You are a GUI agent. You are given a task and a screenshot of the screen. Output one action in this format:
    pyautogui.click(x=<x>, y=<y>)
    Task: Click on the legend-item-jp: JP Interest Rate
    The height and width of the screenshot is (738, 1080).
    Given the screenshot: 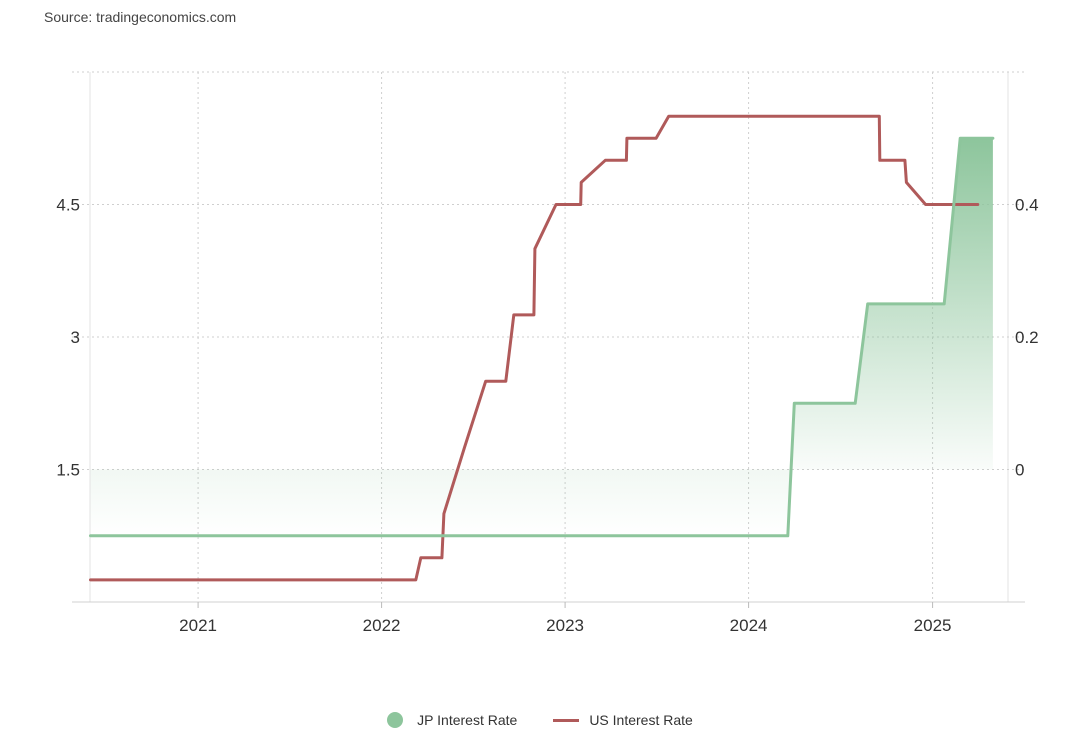 What is the action you would take?
    pyautogui.click(x=452, y=720)
    